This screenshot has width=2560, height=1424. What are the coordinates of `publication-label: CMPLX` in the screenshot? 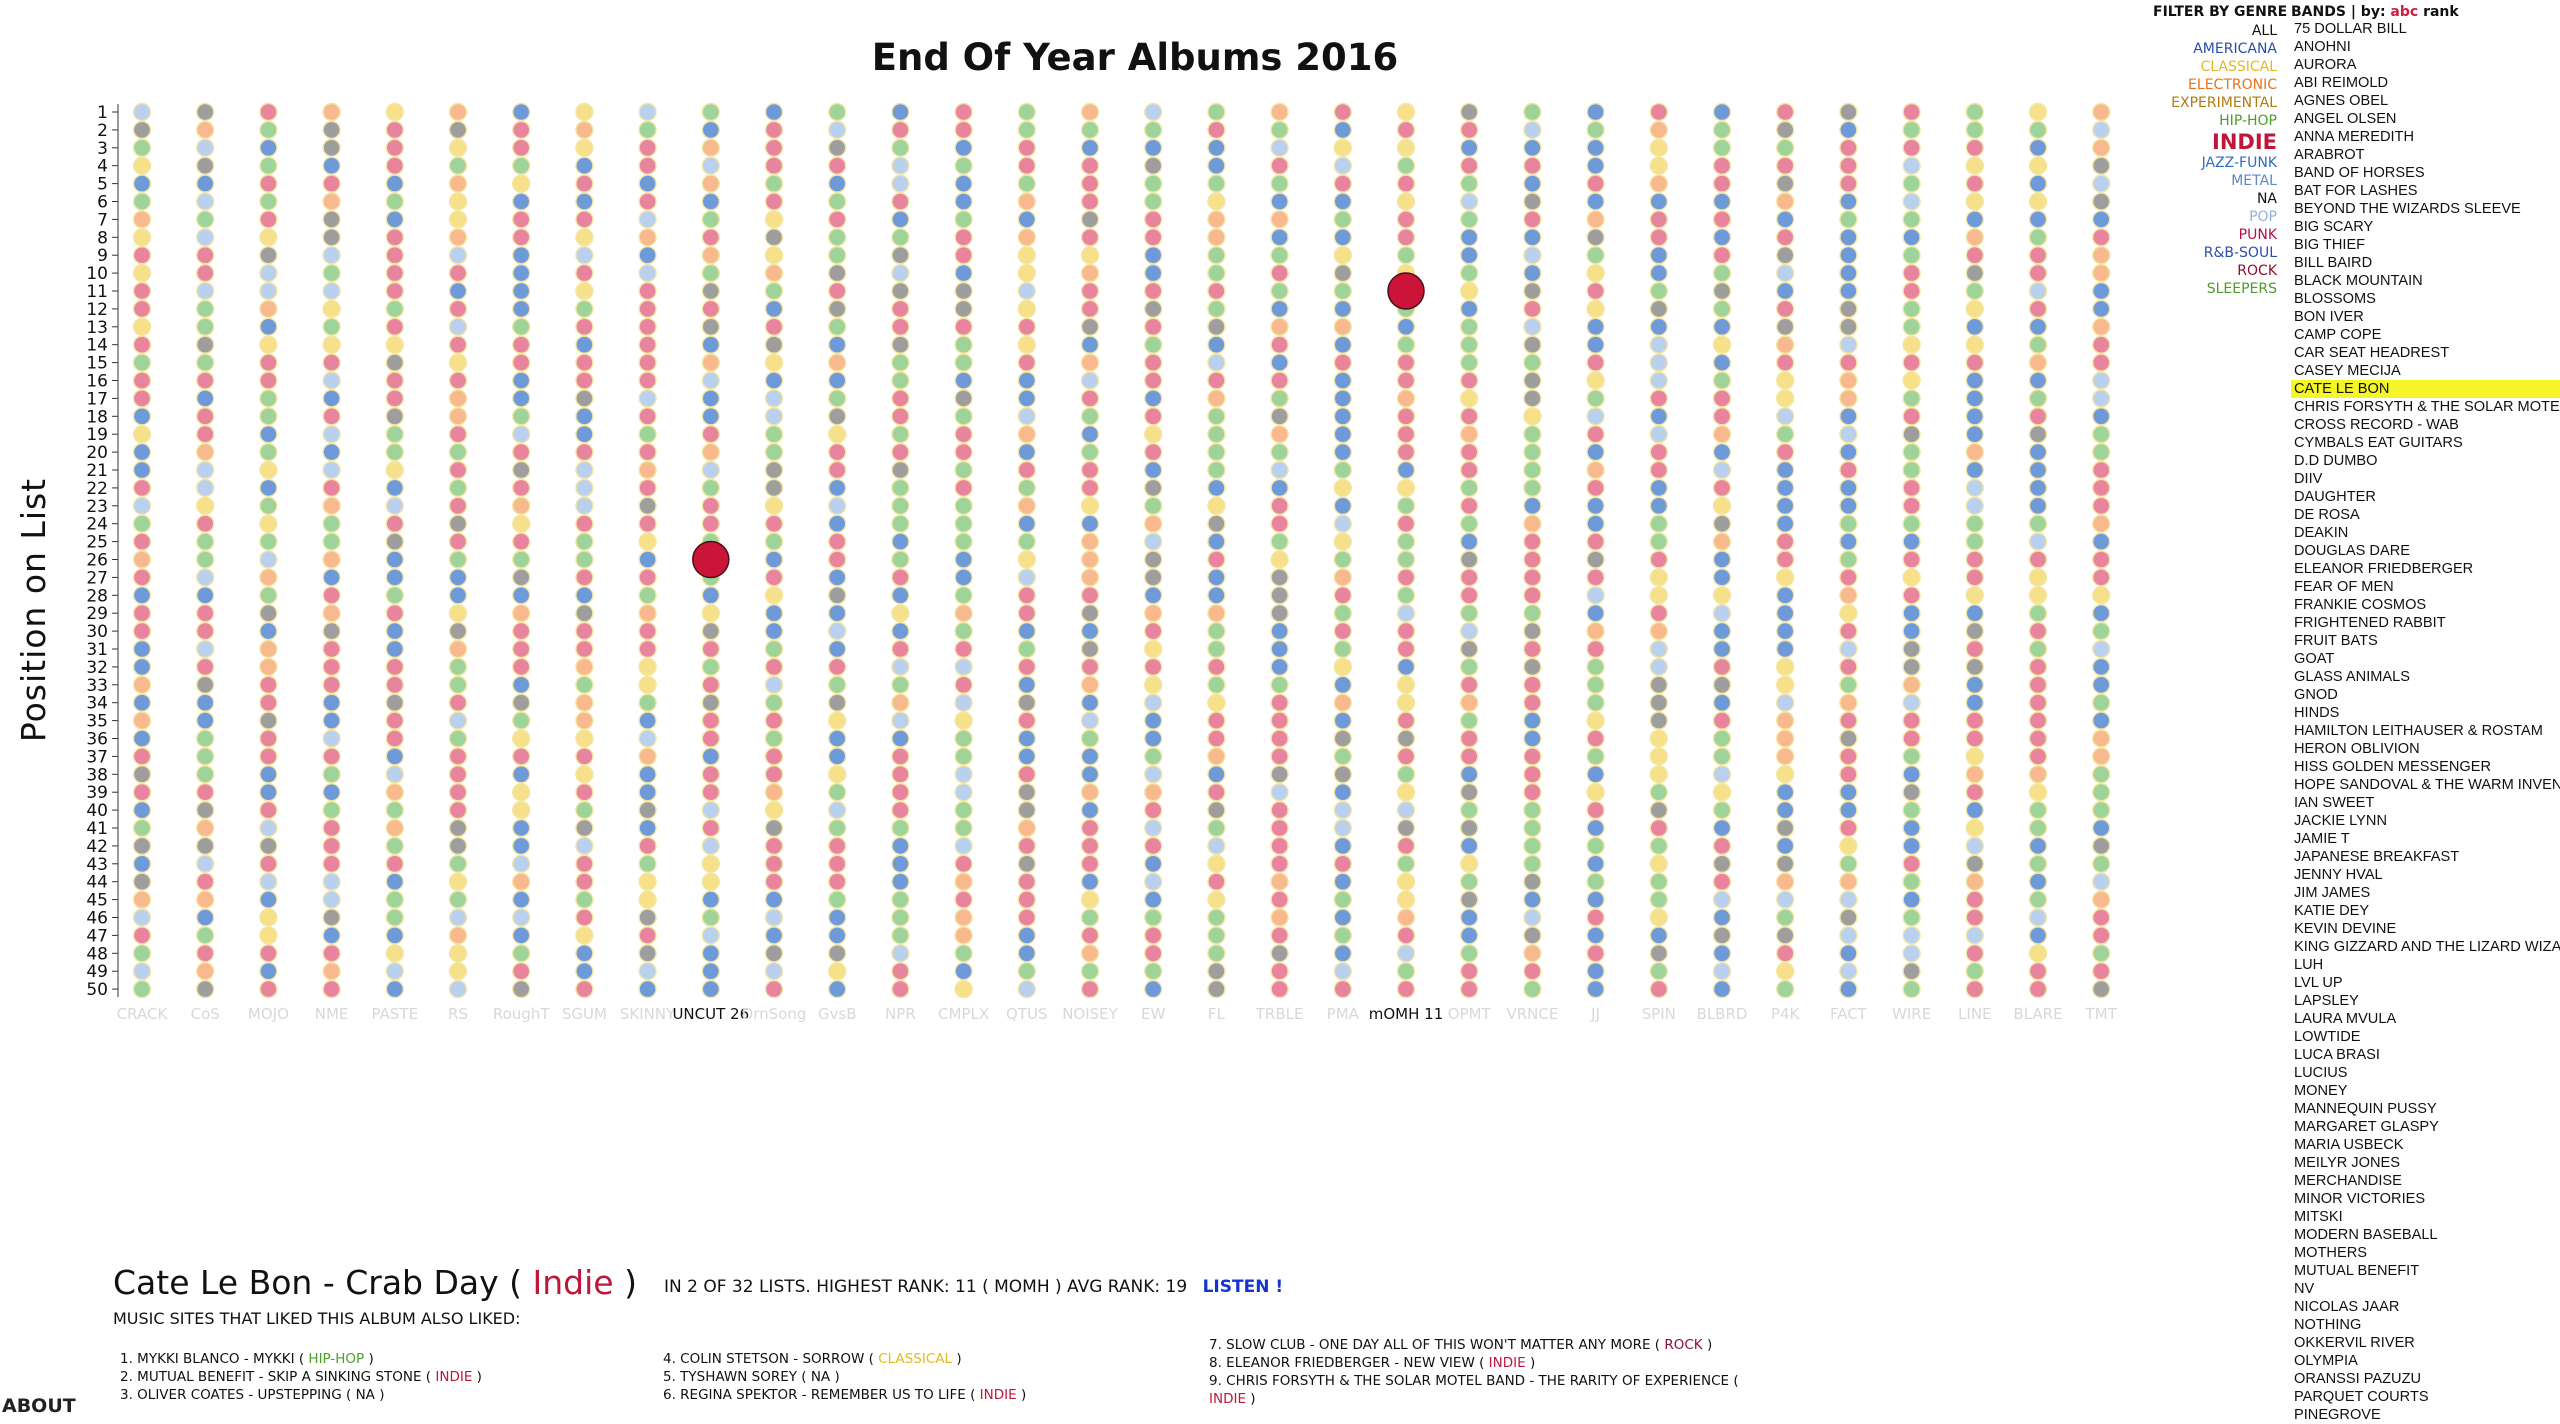 It's located at (963, 1014).